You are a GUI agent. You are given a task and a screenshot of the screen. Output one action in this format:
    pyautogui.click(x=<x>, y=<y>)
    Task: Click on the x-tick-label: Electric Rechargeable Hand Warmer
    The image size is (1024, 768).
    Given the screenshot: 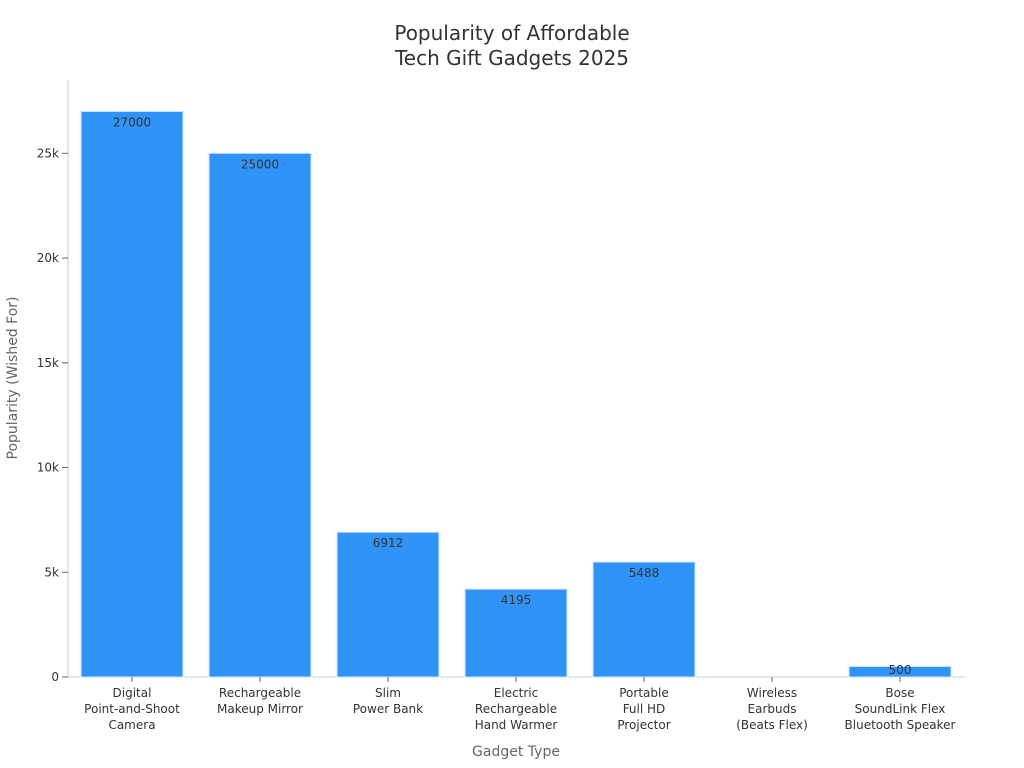 What is the action you would take?
    pyautogui.click(x=516, y=709)
    